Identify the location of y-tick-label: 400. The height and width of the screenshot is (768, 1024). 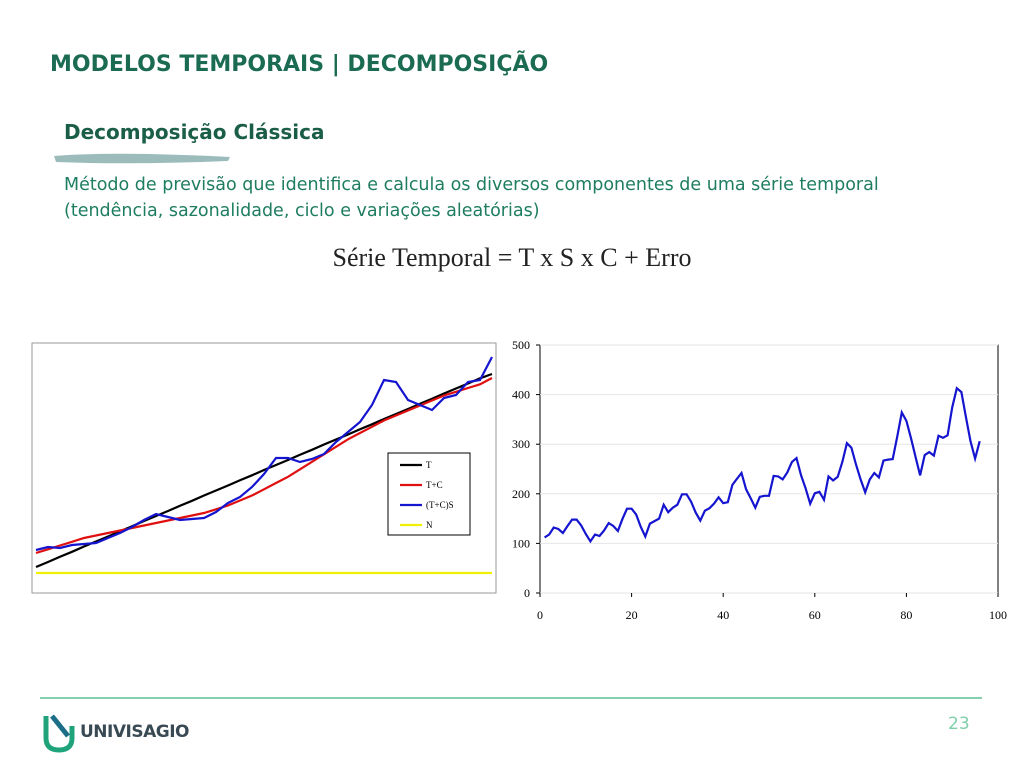
(521, 395).